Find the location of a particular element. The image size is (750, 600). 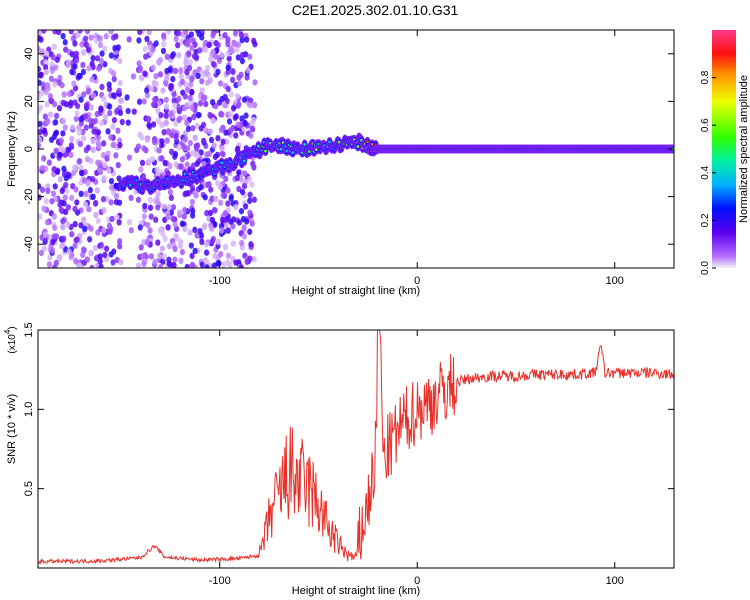

snr-y-axis-label: SNR (10 * v/v) is located at coordinates (12, 429).